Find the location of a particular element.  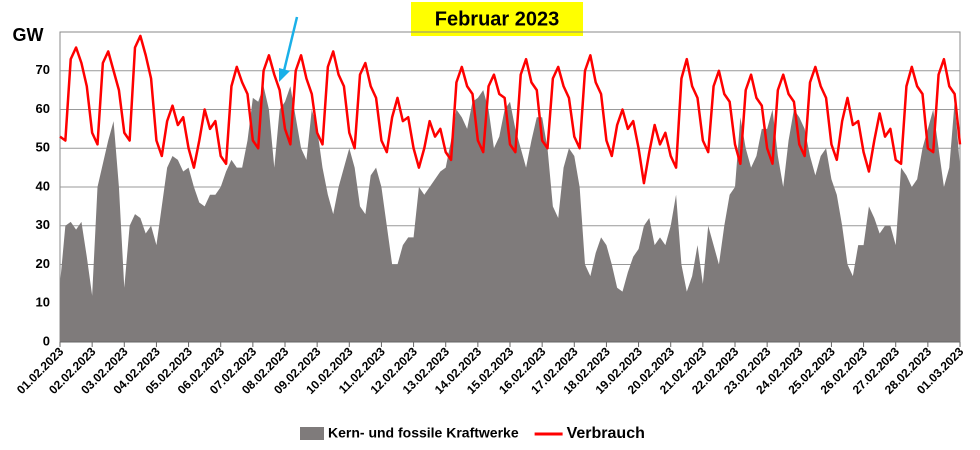

chart-title: Februar 2023 is located at coordinates (497, 19).